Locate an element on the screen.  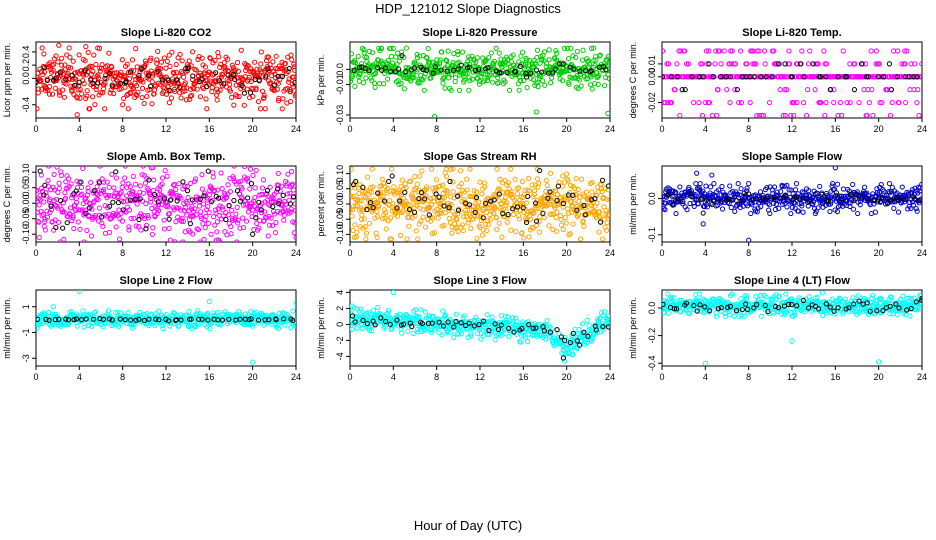
x-tick-label: 20 is located at coordinates (253, 253).